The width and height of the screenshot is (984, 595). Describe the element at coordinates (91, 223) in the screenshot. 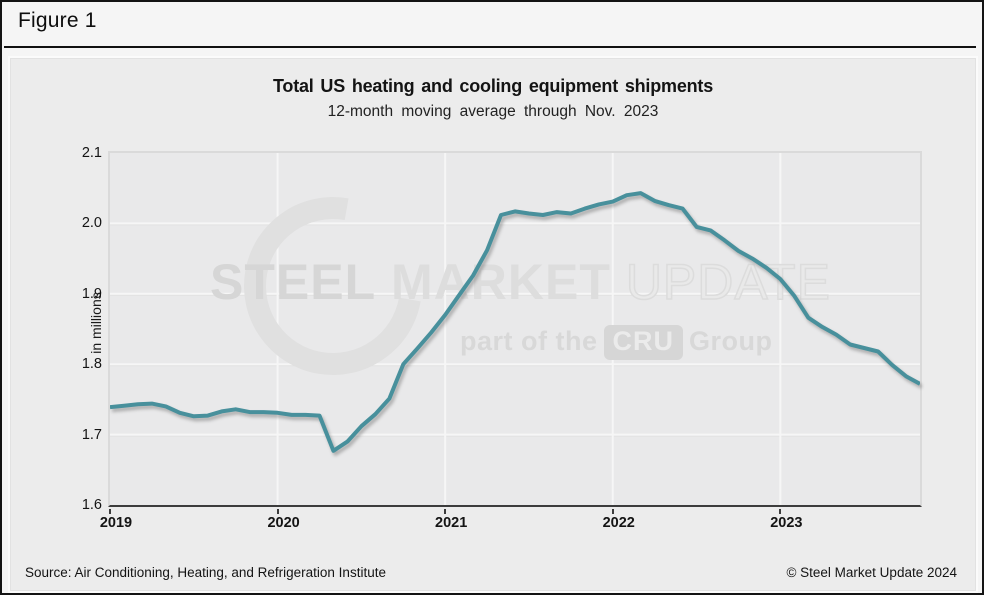

I see `y-tick-label: 2.0` at that location.